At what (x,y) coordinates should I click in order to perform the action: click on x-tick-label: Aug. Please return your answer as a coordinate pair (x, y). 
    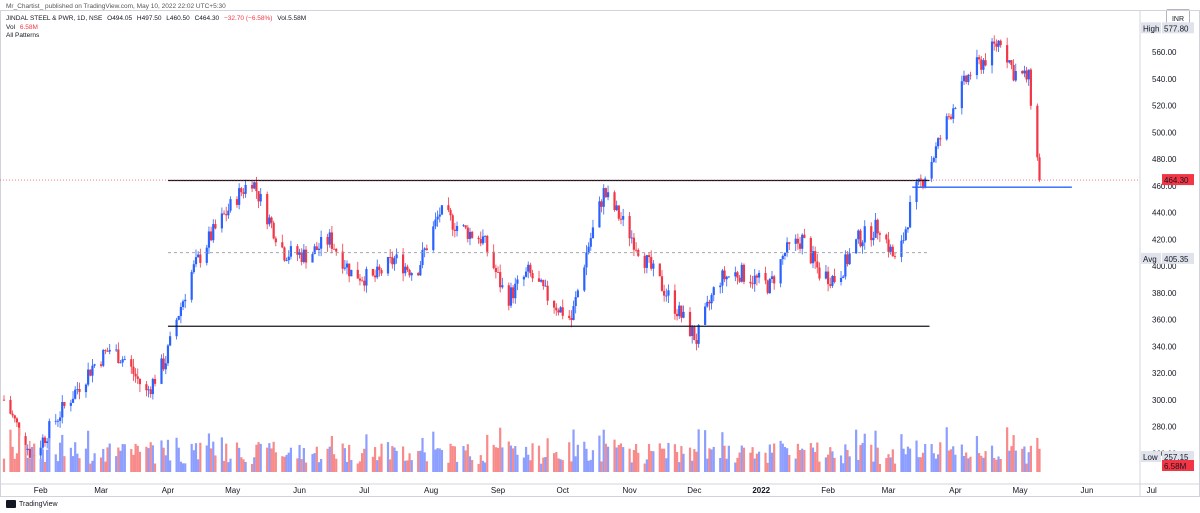
    Looking at the image, I should click on (431, 490).